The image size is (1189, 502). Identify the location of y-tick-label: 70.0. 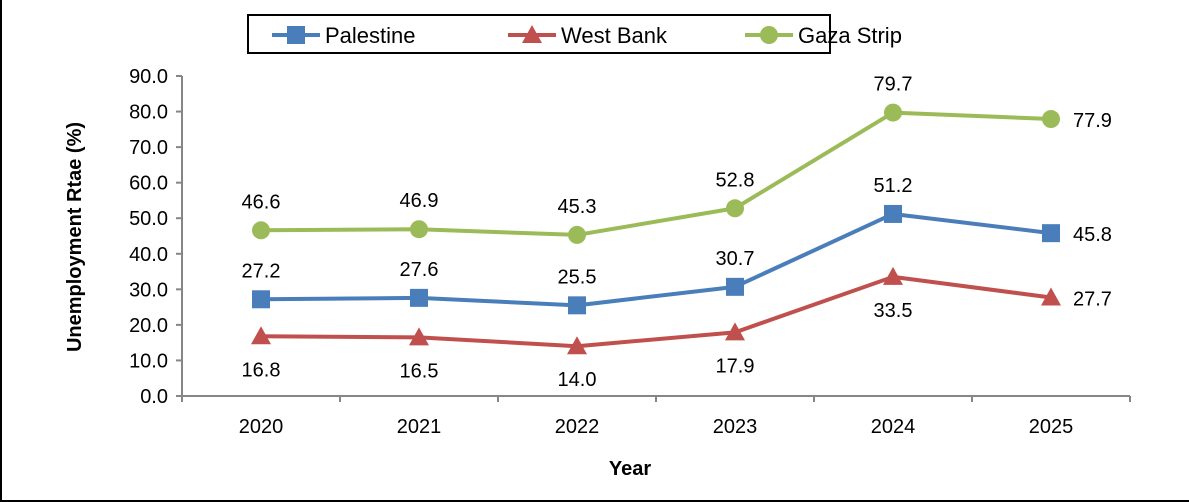
(148, 148).